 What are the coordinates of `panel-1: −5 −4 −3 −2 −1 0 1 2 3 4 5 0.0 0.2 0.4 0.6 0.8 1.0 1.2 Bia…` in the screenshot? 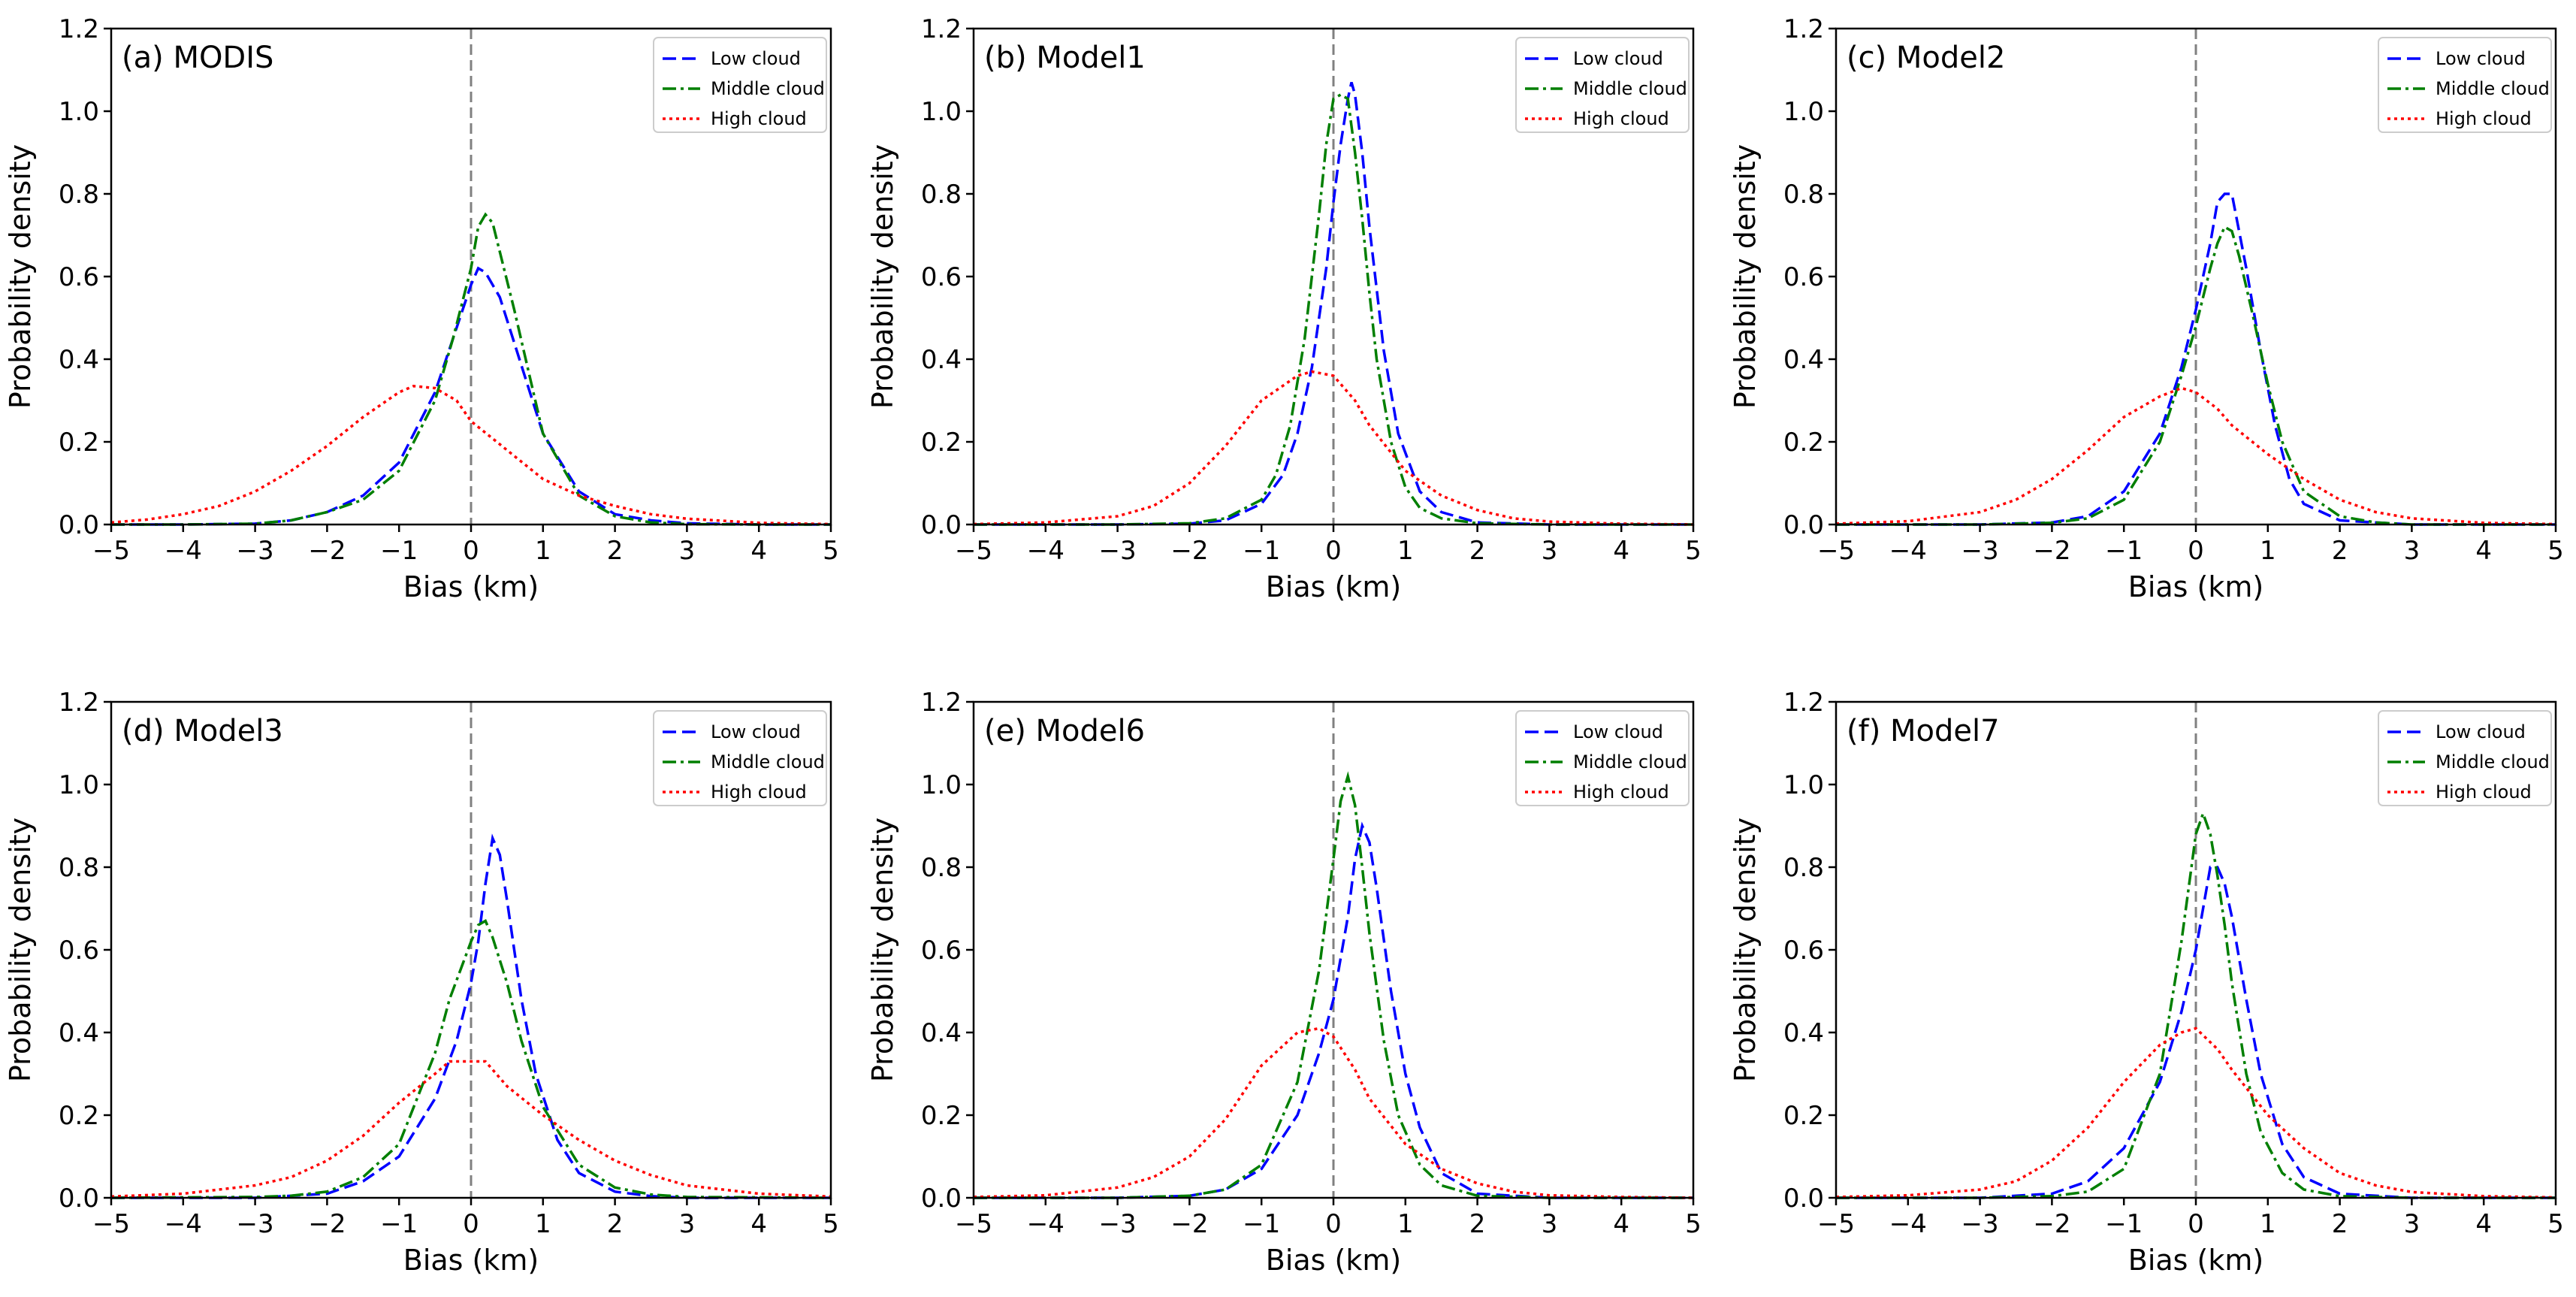 It's located at (421, 309).